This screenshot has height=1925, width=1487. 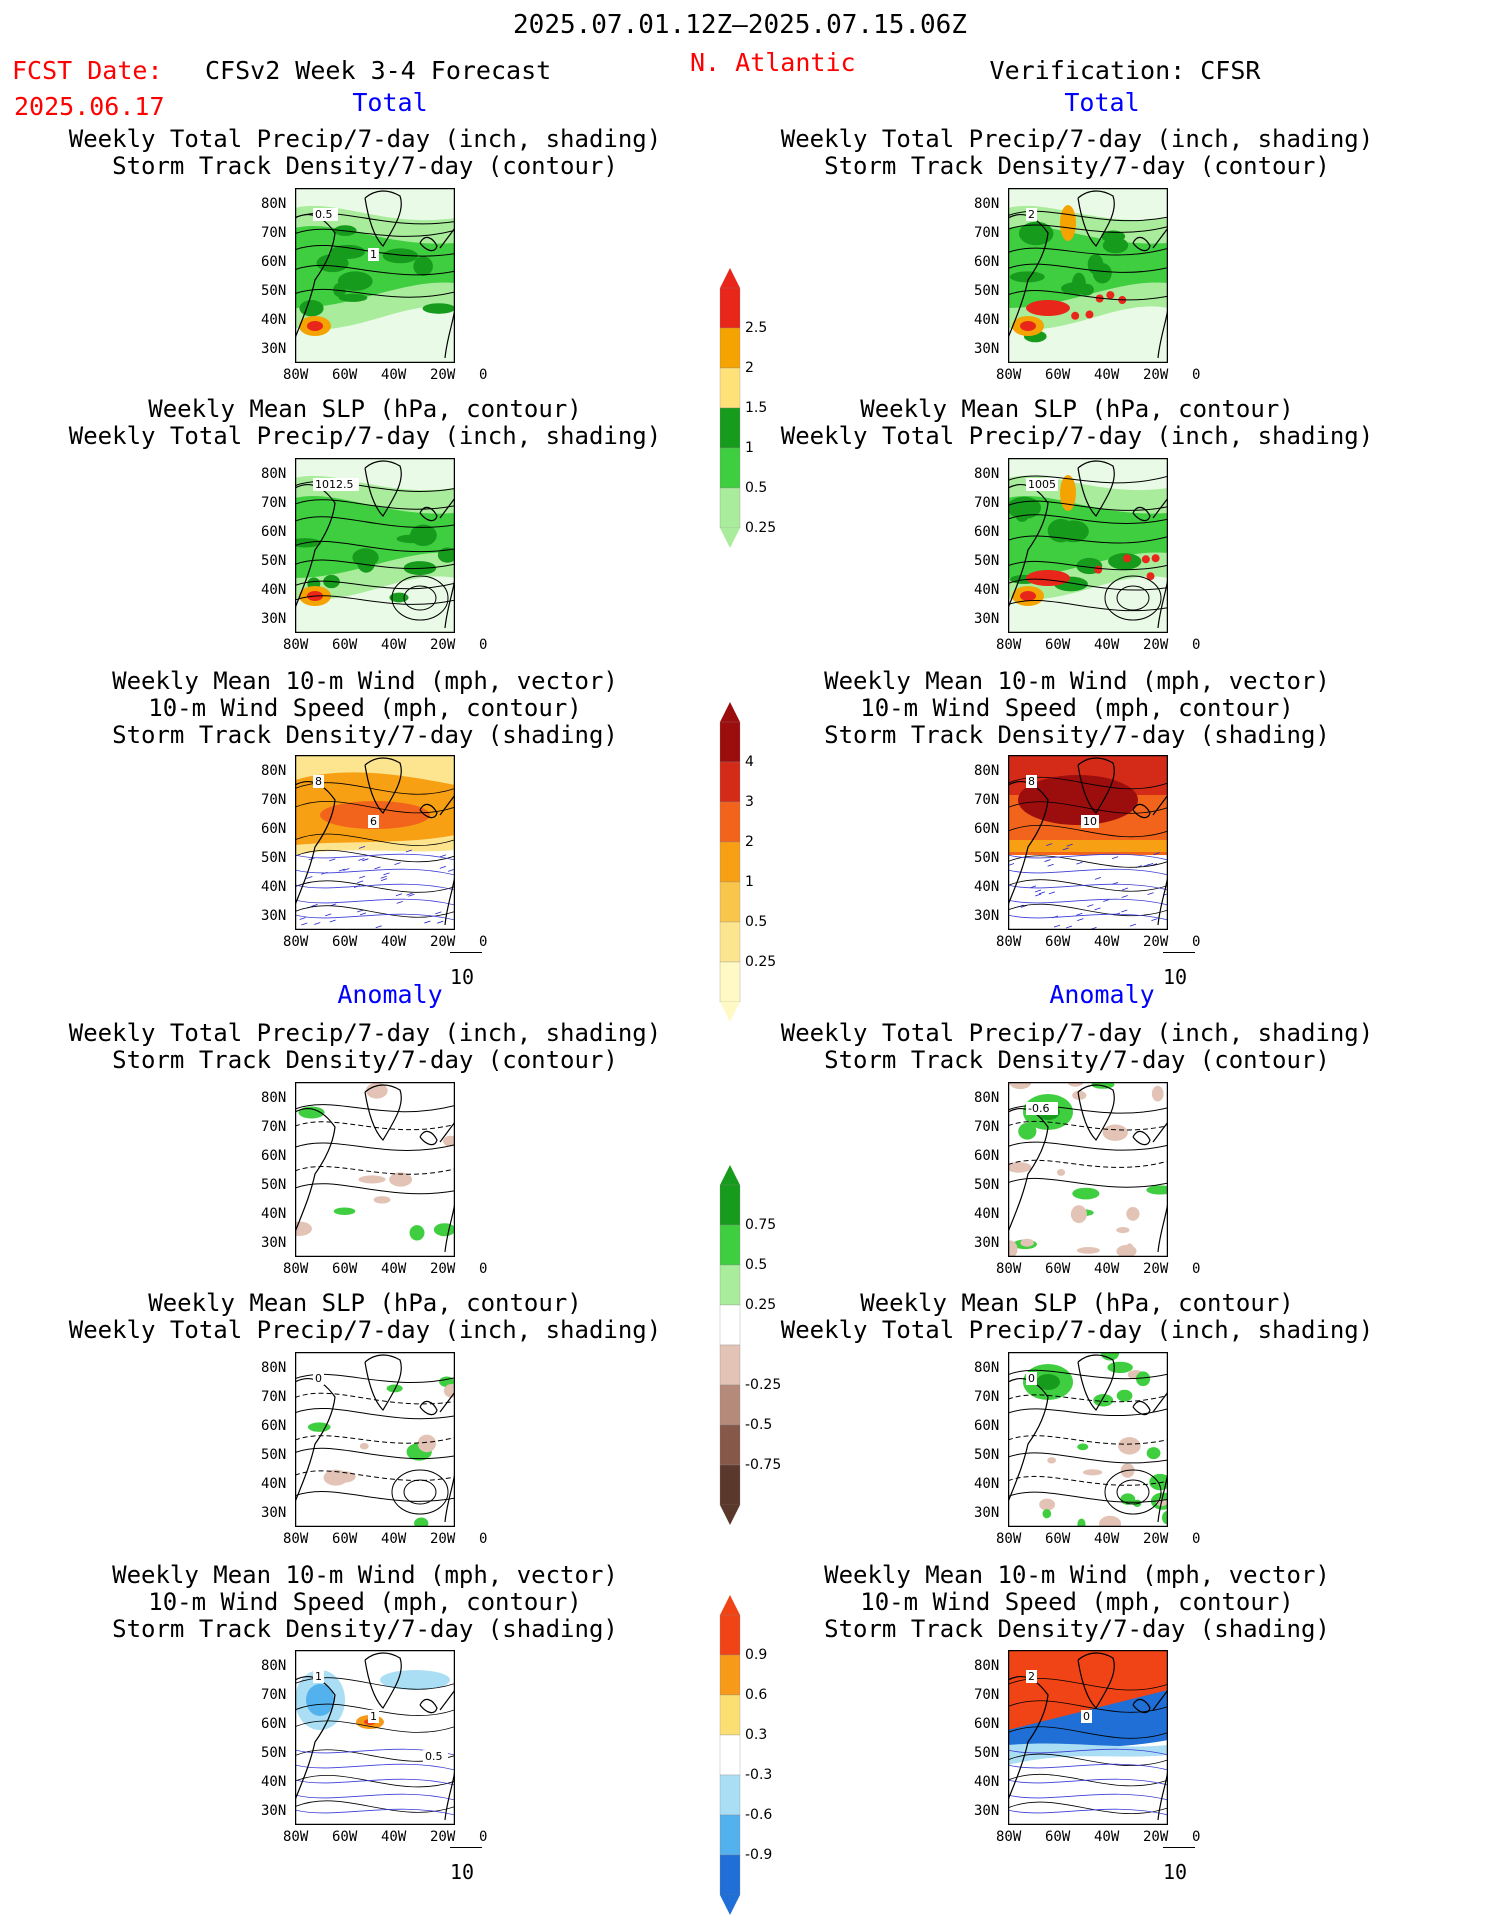 I want to click on colorbar-label: 1, so click(x=749, y=448).